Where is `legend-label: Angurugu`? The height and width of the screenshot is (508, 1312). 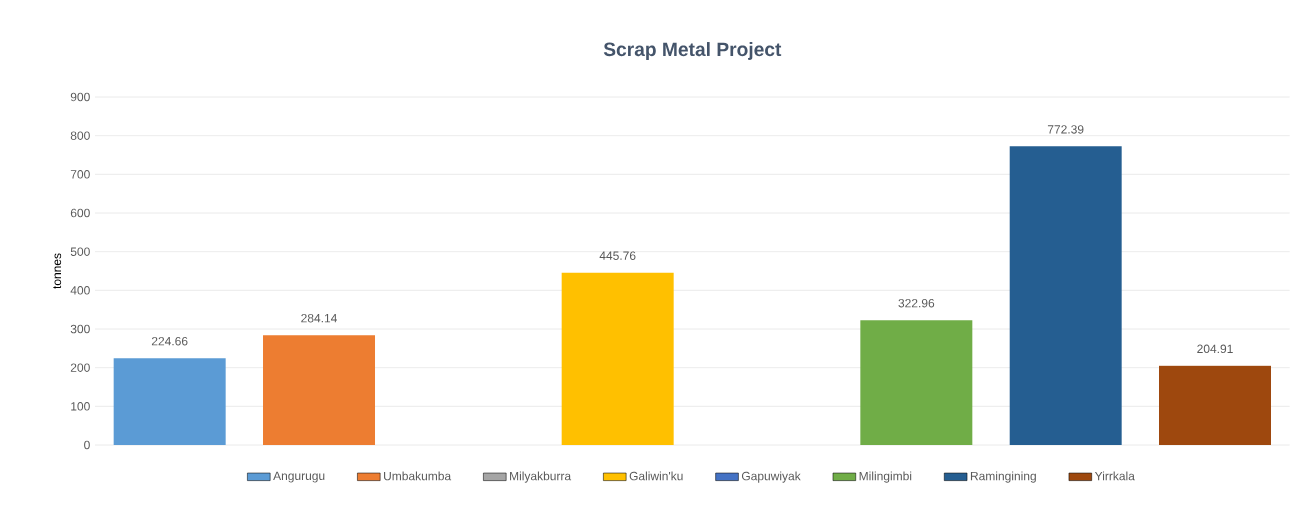
legend-label: Angurugu is located at coordinates (299, 477).